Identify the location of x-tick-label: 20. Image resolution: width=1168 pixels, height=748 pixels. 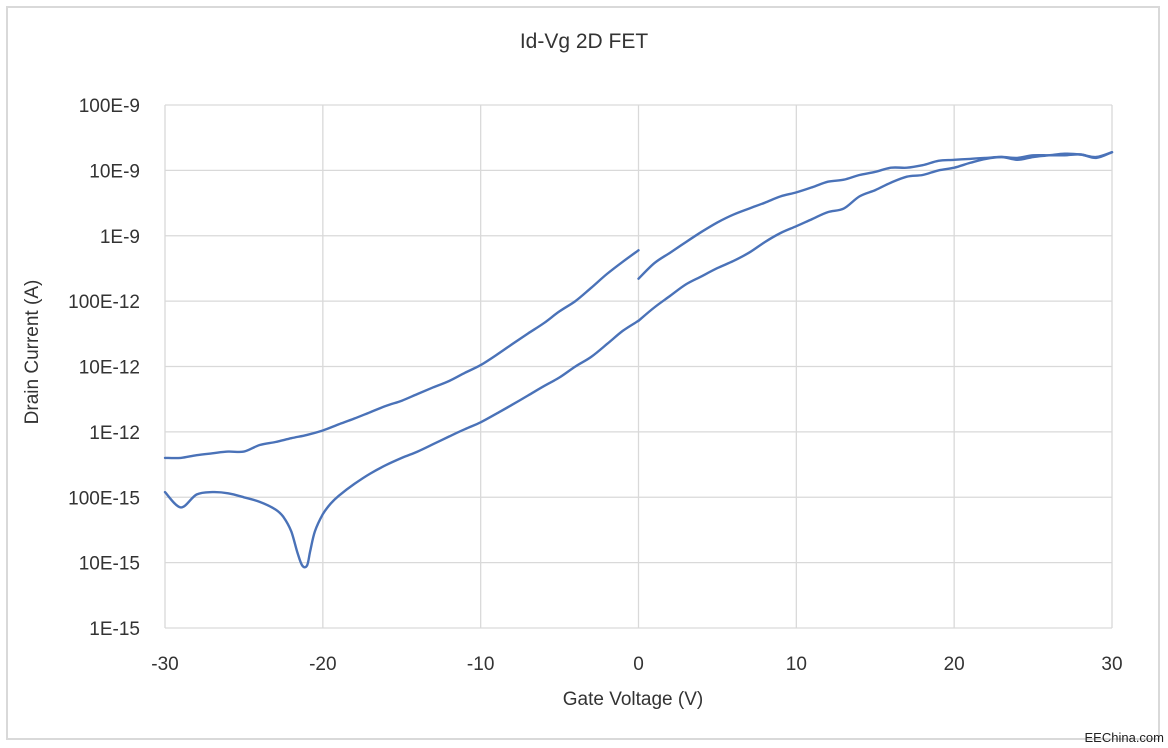
(954, 664).